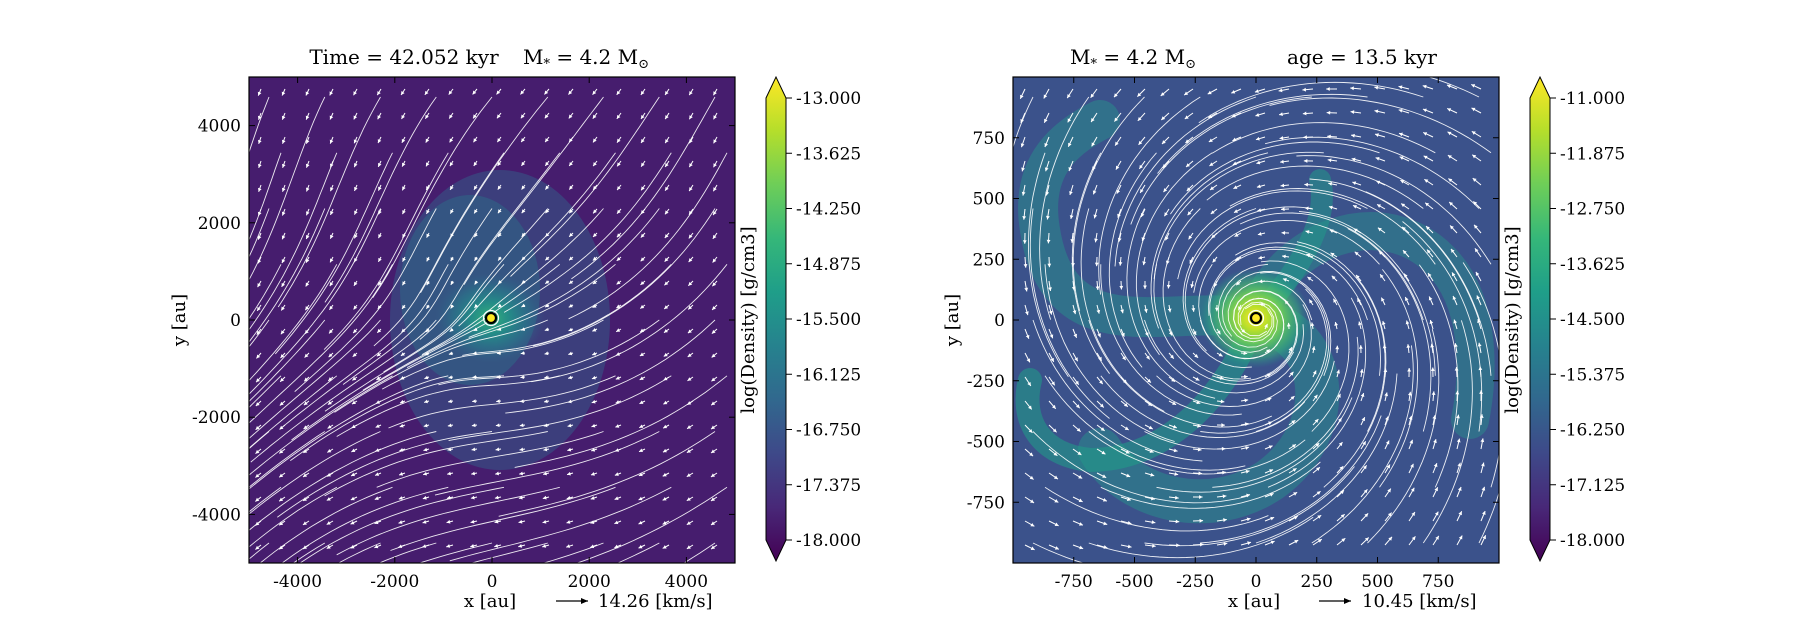 The width and height of the screenshot is (1800, 630). What do you see at coordinates (1540, 319) in the screenshot?
I see `panel-2-colorbar-bar` at bounding box center [1540, 319].